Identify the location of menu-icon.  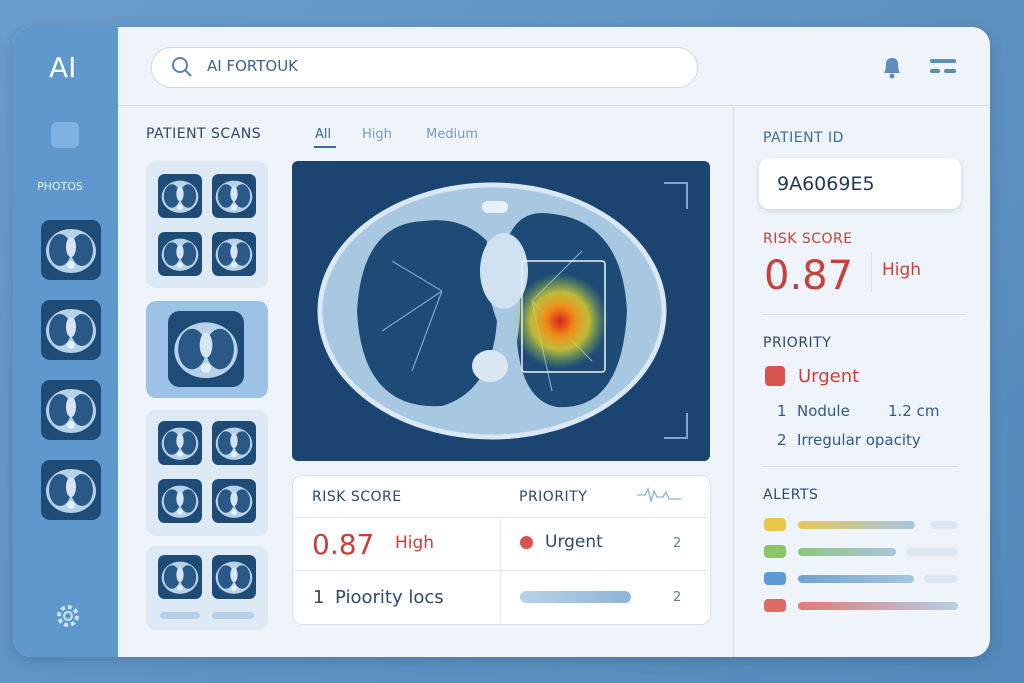
(943, 67).